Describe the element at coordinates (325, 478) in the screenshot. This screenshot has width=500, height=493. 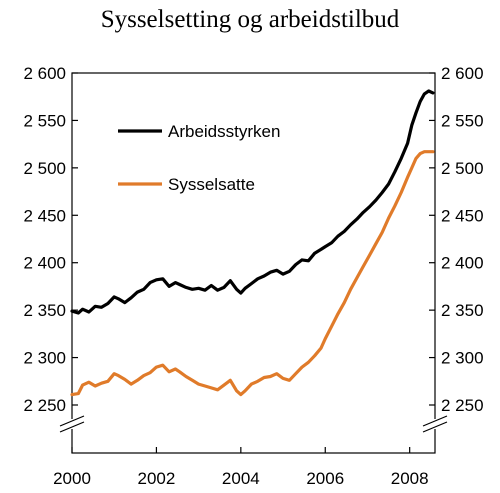
I see `x-tick-label: 2006` at that location.